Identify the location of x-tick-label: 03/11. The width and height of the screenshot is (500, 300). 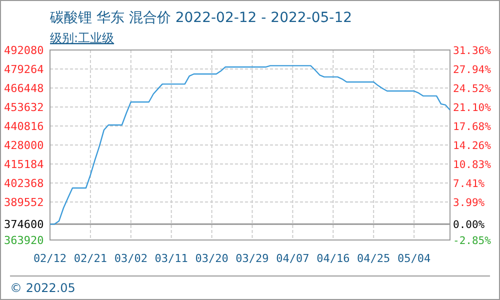
(171, 258).